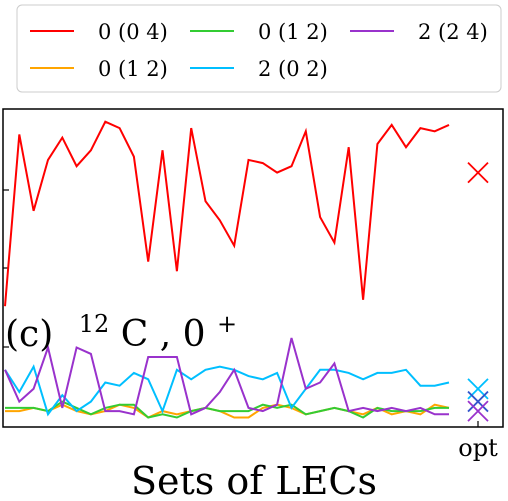  I want to click on legend-entry-0: 0 (0 4), so click(99, 32).